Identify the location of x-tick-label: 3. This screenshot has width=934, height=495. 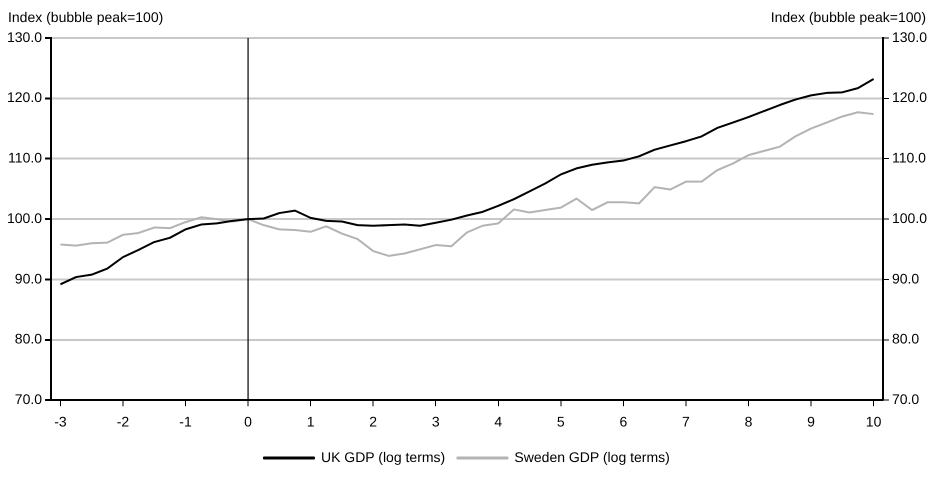
(436, 421).